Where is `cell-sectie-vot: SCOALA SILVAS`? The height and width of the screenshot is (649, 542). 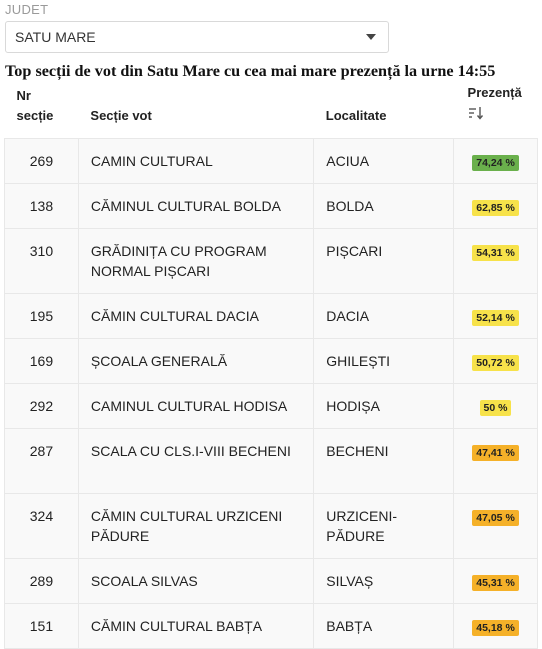 cell-sectie-vot: SCOALA SILVAS is located at coordinates (196, 581).